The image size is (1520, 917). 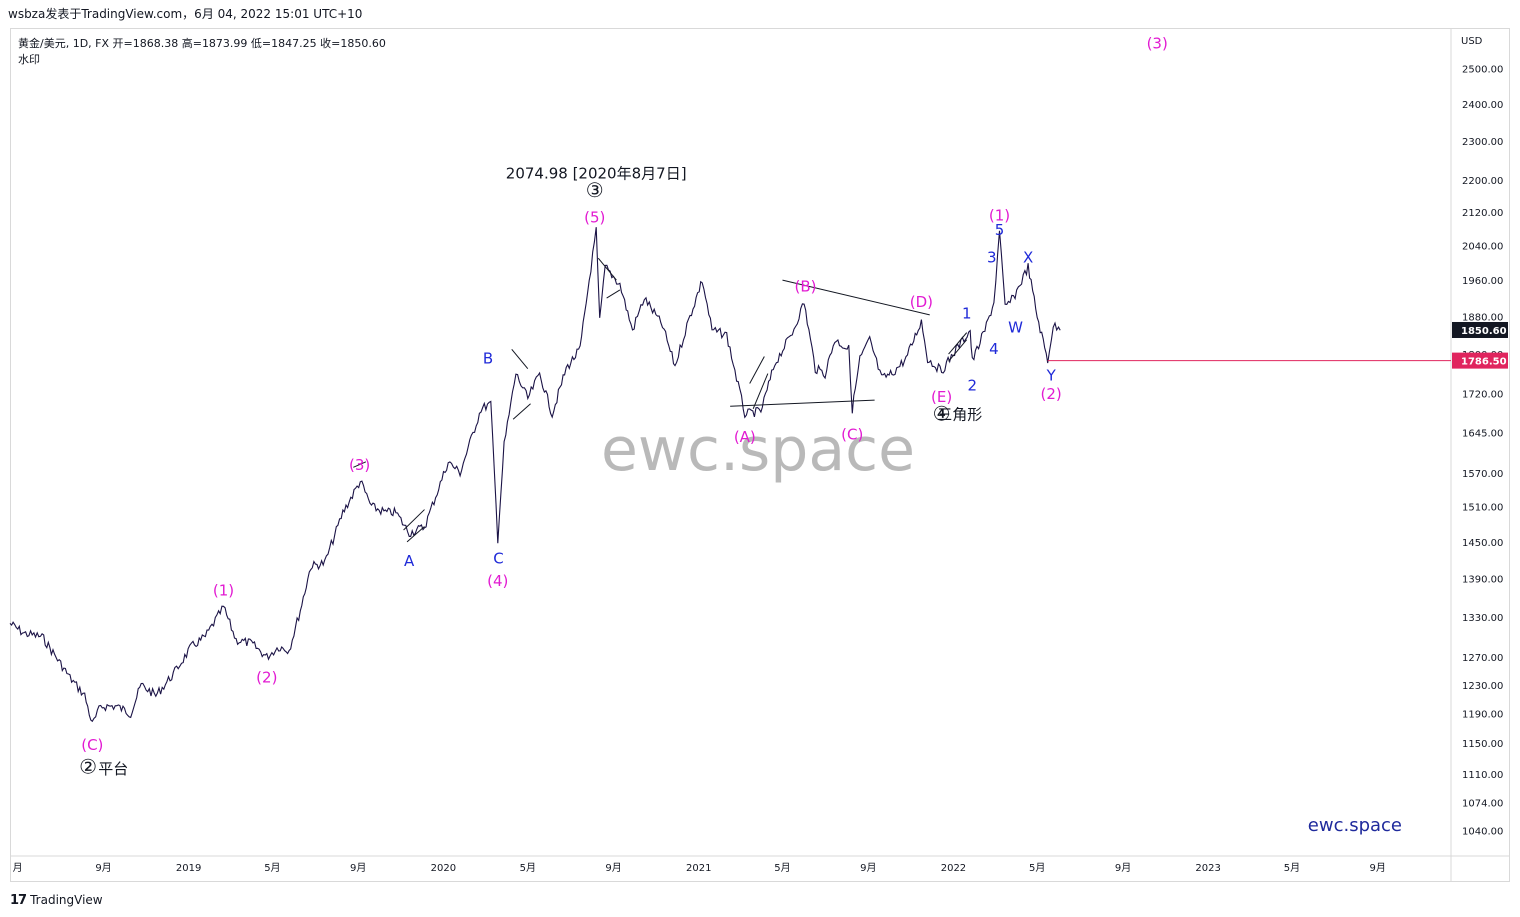 What do you see at coordinates (18, 900) in the screenshot?
I see `tradingview-logo-icon: 17` at bounding box center [18, 900].